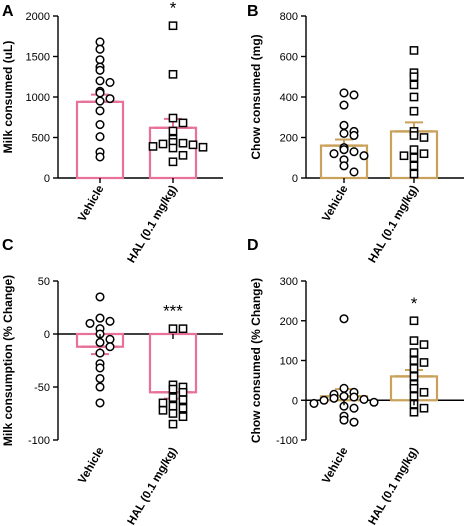 This screenshot has width=474, height=526. Describe the element at coordinates (414, 303) in the screenshot. I see `significance-marker: *` at that location.